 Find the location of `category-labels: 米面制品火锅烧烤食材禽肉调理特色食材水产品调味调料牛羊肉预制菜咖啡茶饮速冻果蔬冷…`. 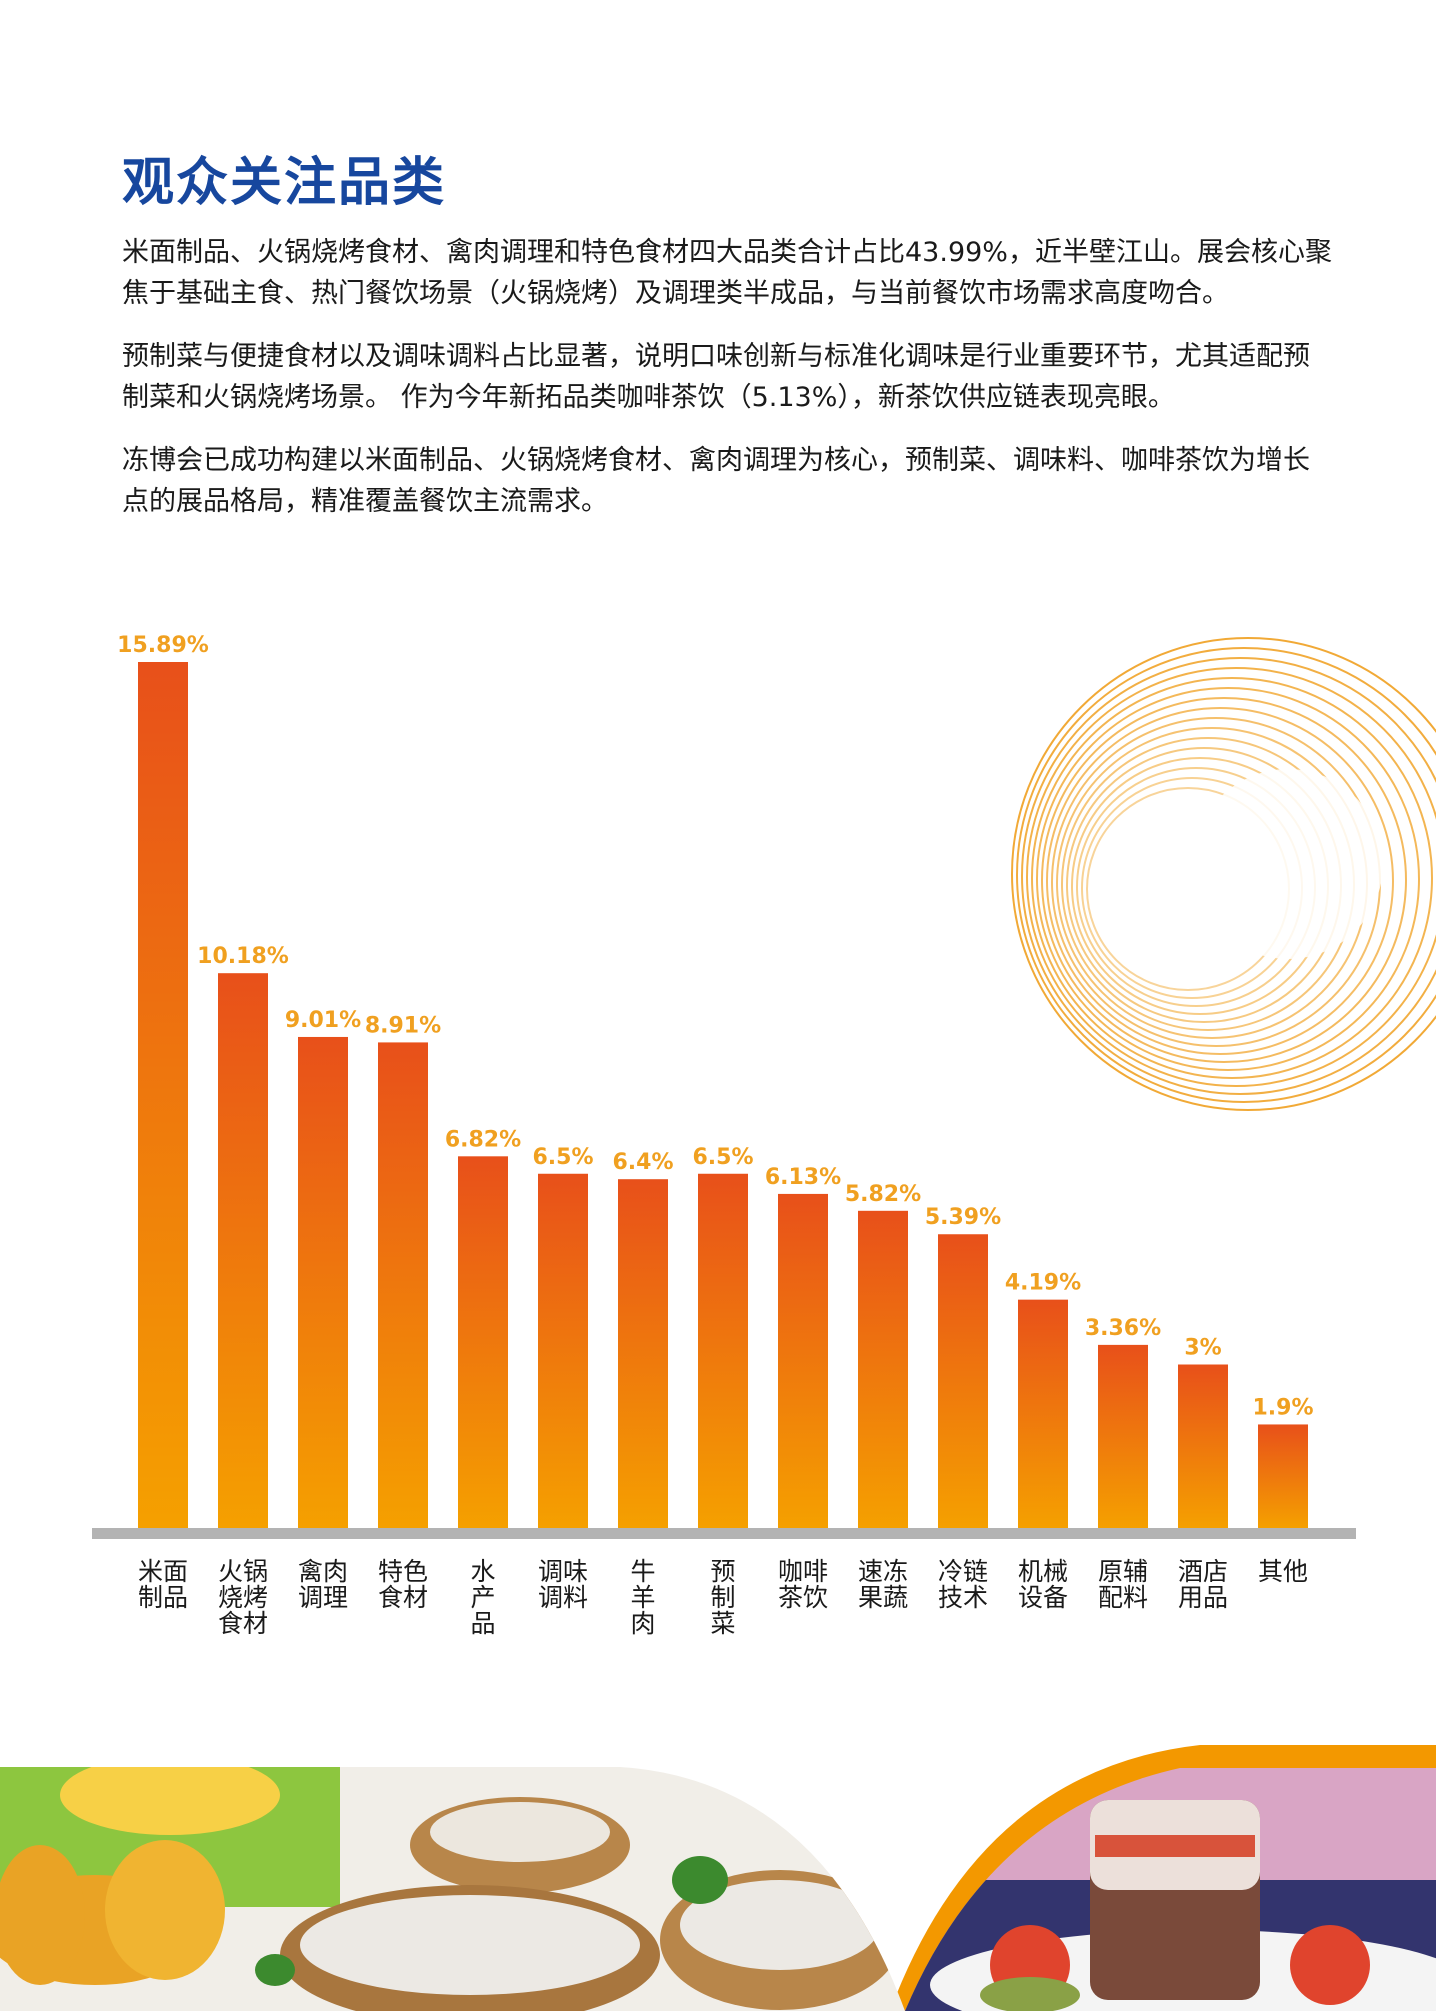

category-labels: 米面制品火锅烧烤食材禽肉调理特色食材水产品调味调料牛羊肉预制菜咖啡茶饮速冻果蔬冷… is located at coordinates (723, 1597).